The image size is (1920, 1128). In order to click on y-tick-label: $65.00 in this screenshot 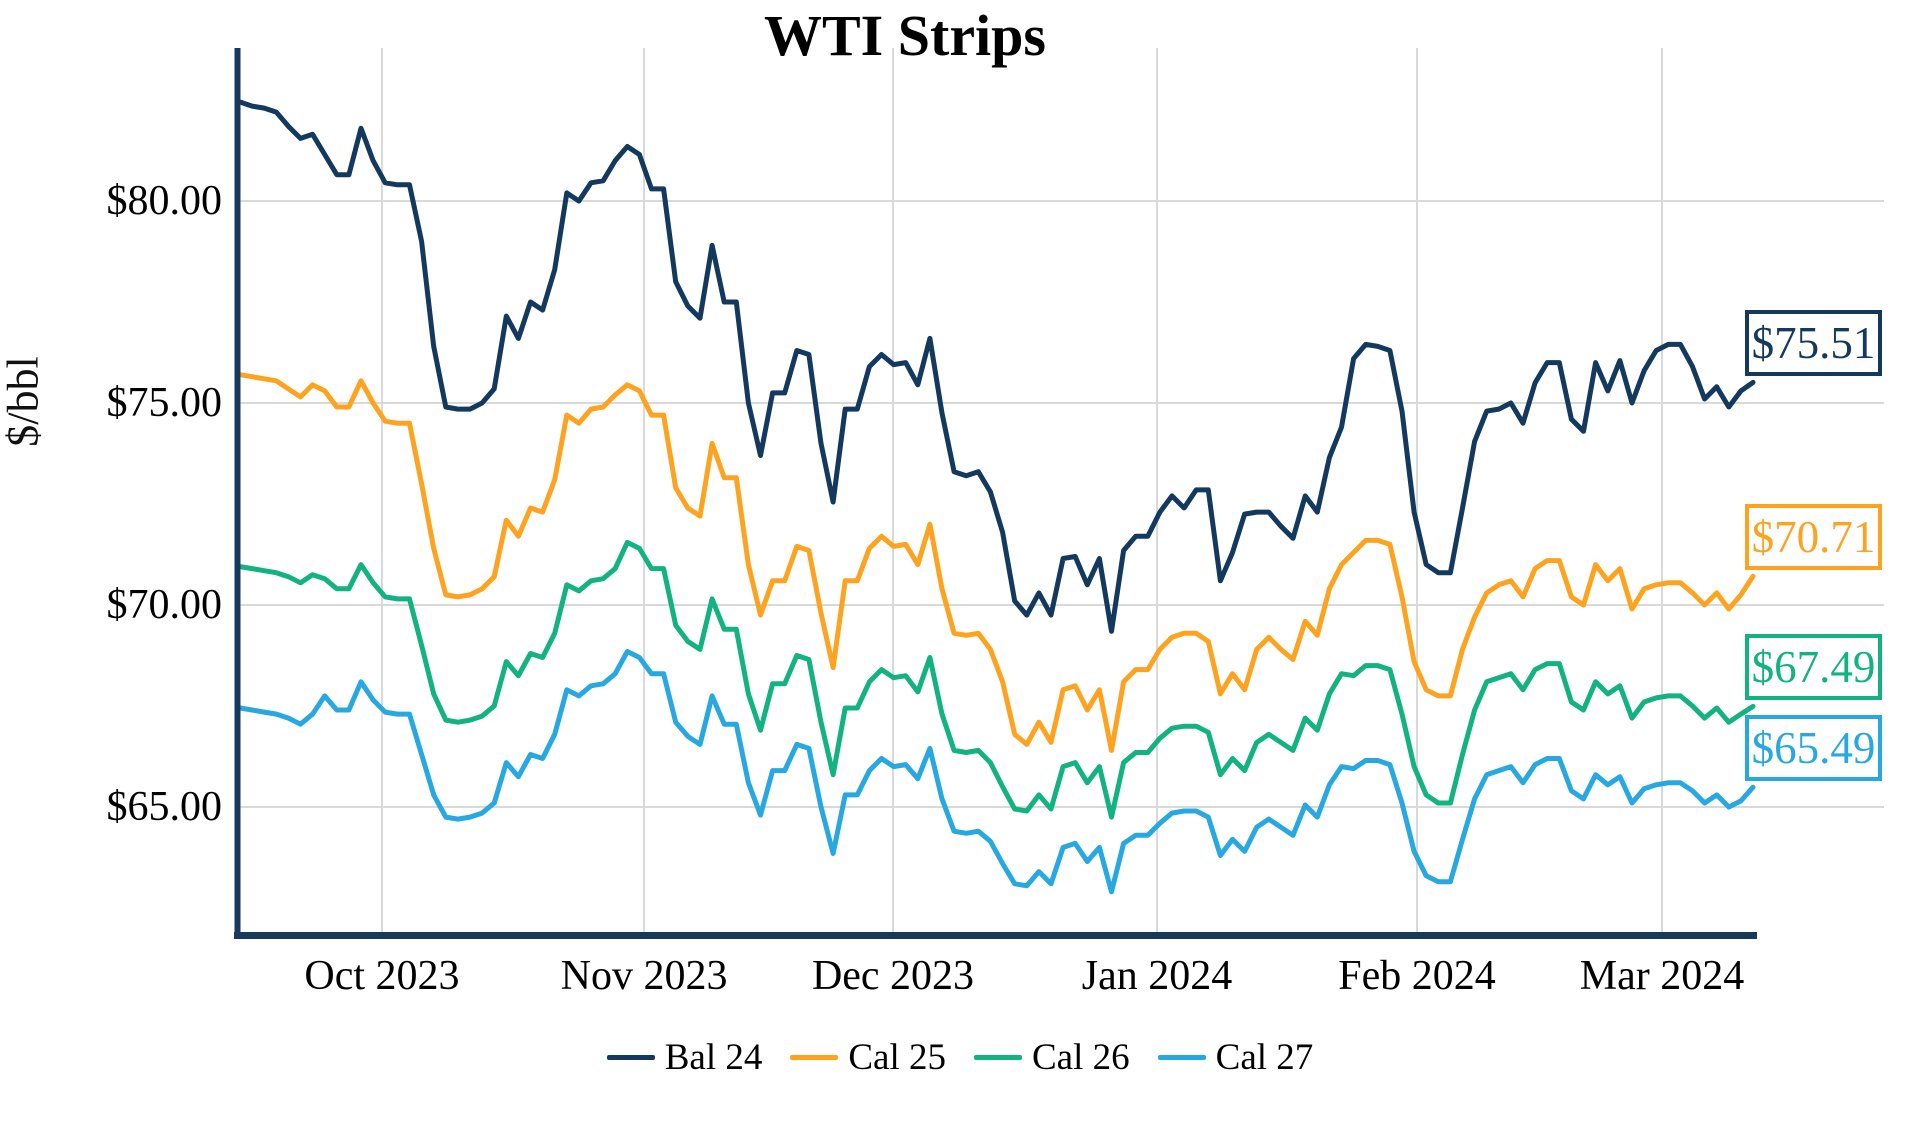, I will do `click(164, 807)`.